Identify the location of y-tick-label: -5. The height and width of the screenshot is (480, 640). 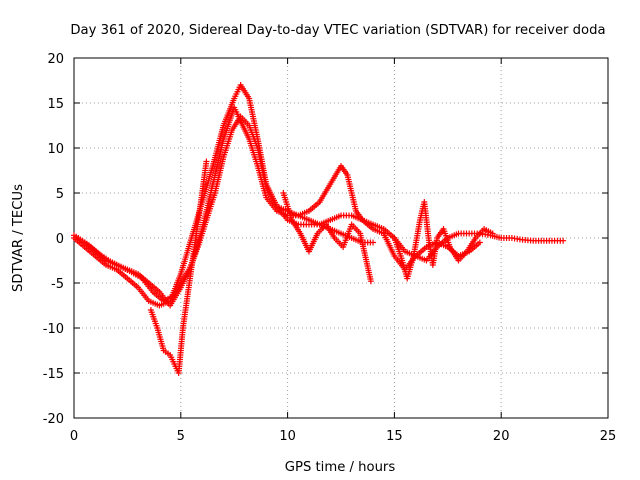
(57, 284).